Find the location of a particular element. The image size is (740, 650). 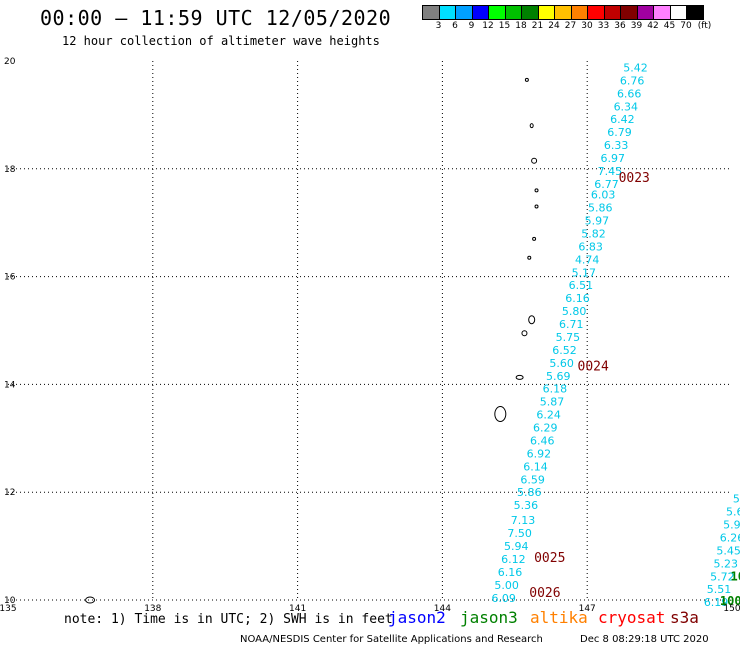

pass-id-label: 0024 is located at coordinates (593, 367).